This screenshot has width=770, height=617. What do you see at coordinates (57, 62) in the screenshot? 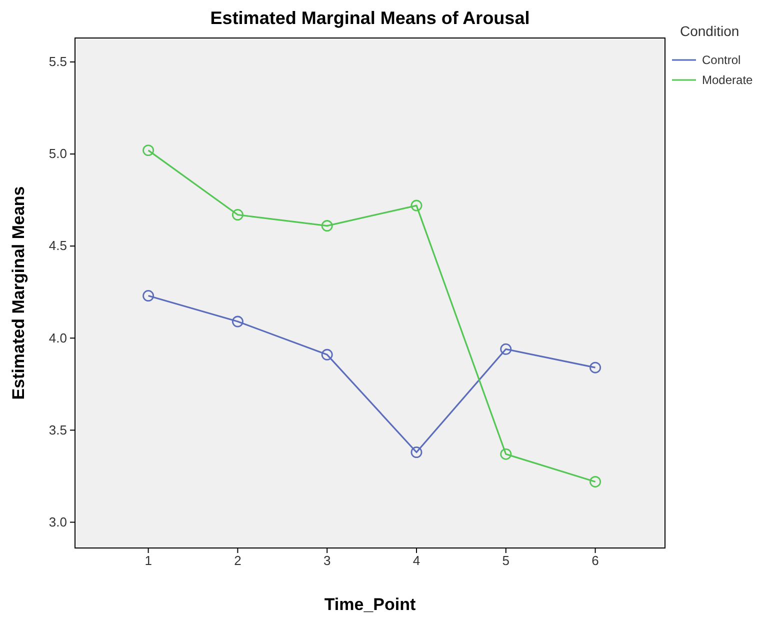
I see `y-tick-label: 5.5` at bounding box center [57, 62].